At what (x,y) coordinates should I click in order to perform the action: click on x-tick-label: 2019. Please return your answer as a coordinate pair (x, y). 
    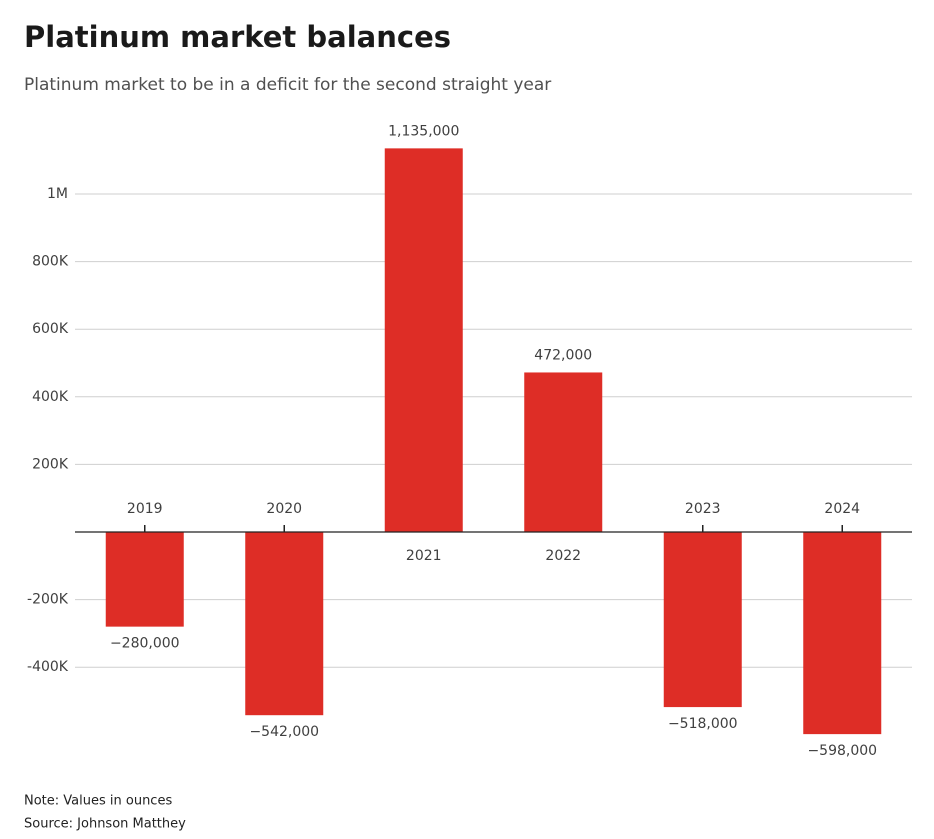
    Looking at the image, I should click on (145, 509).